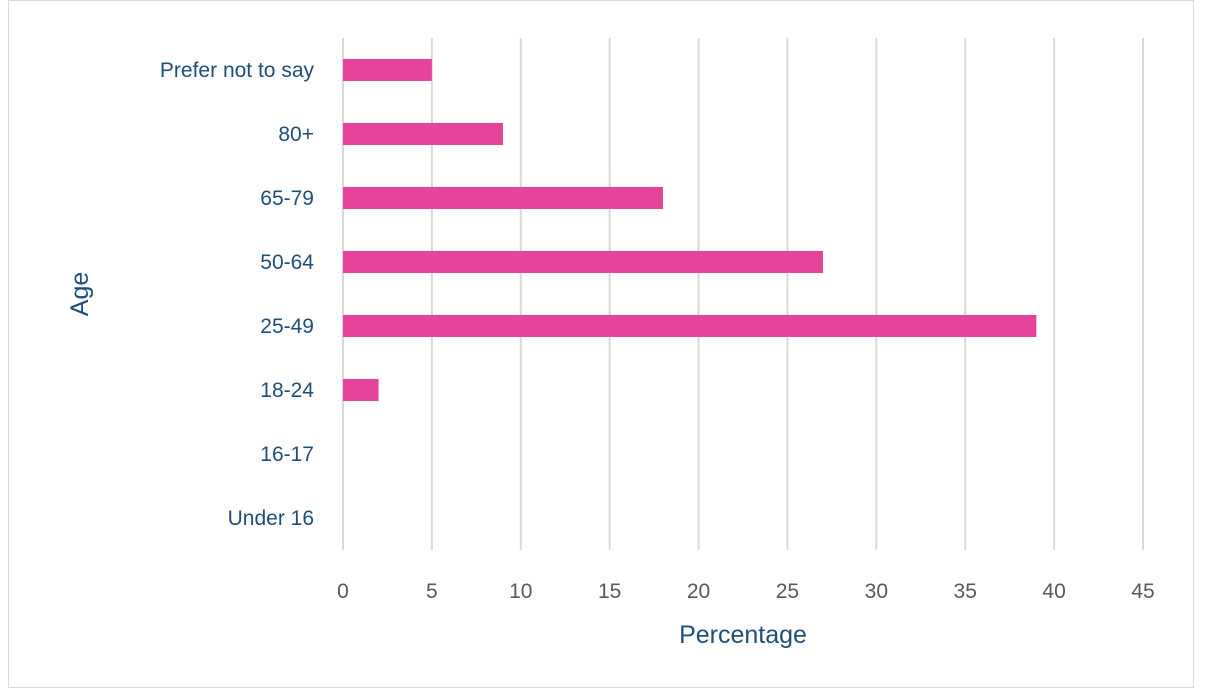  I want to click on x-tick-label: 40, so click(1053, 591).